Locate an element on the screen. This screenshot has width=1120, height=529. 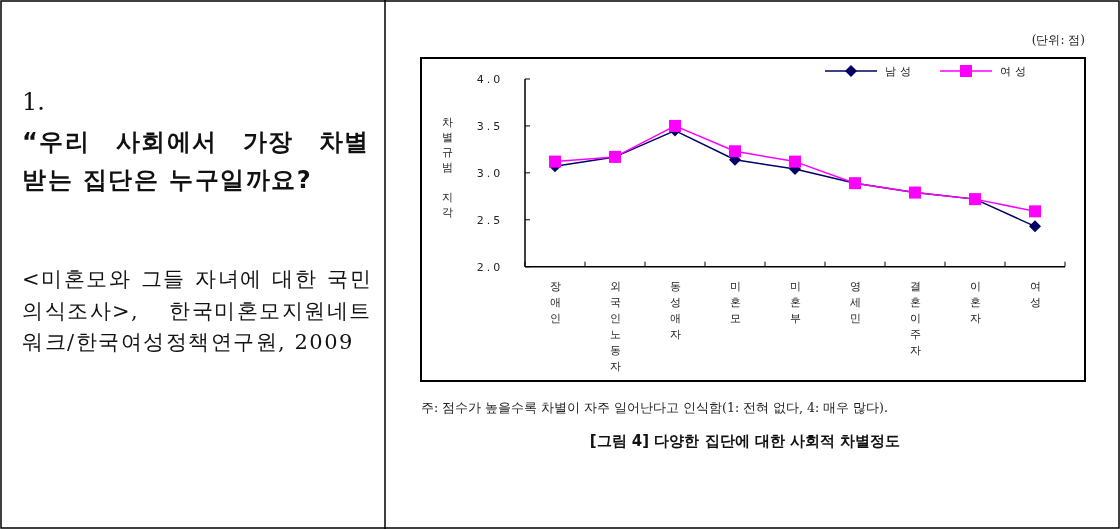
y-tick-label: 3.0 is located at coordinates (490, 173).